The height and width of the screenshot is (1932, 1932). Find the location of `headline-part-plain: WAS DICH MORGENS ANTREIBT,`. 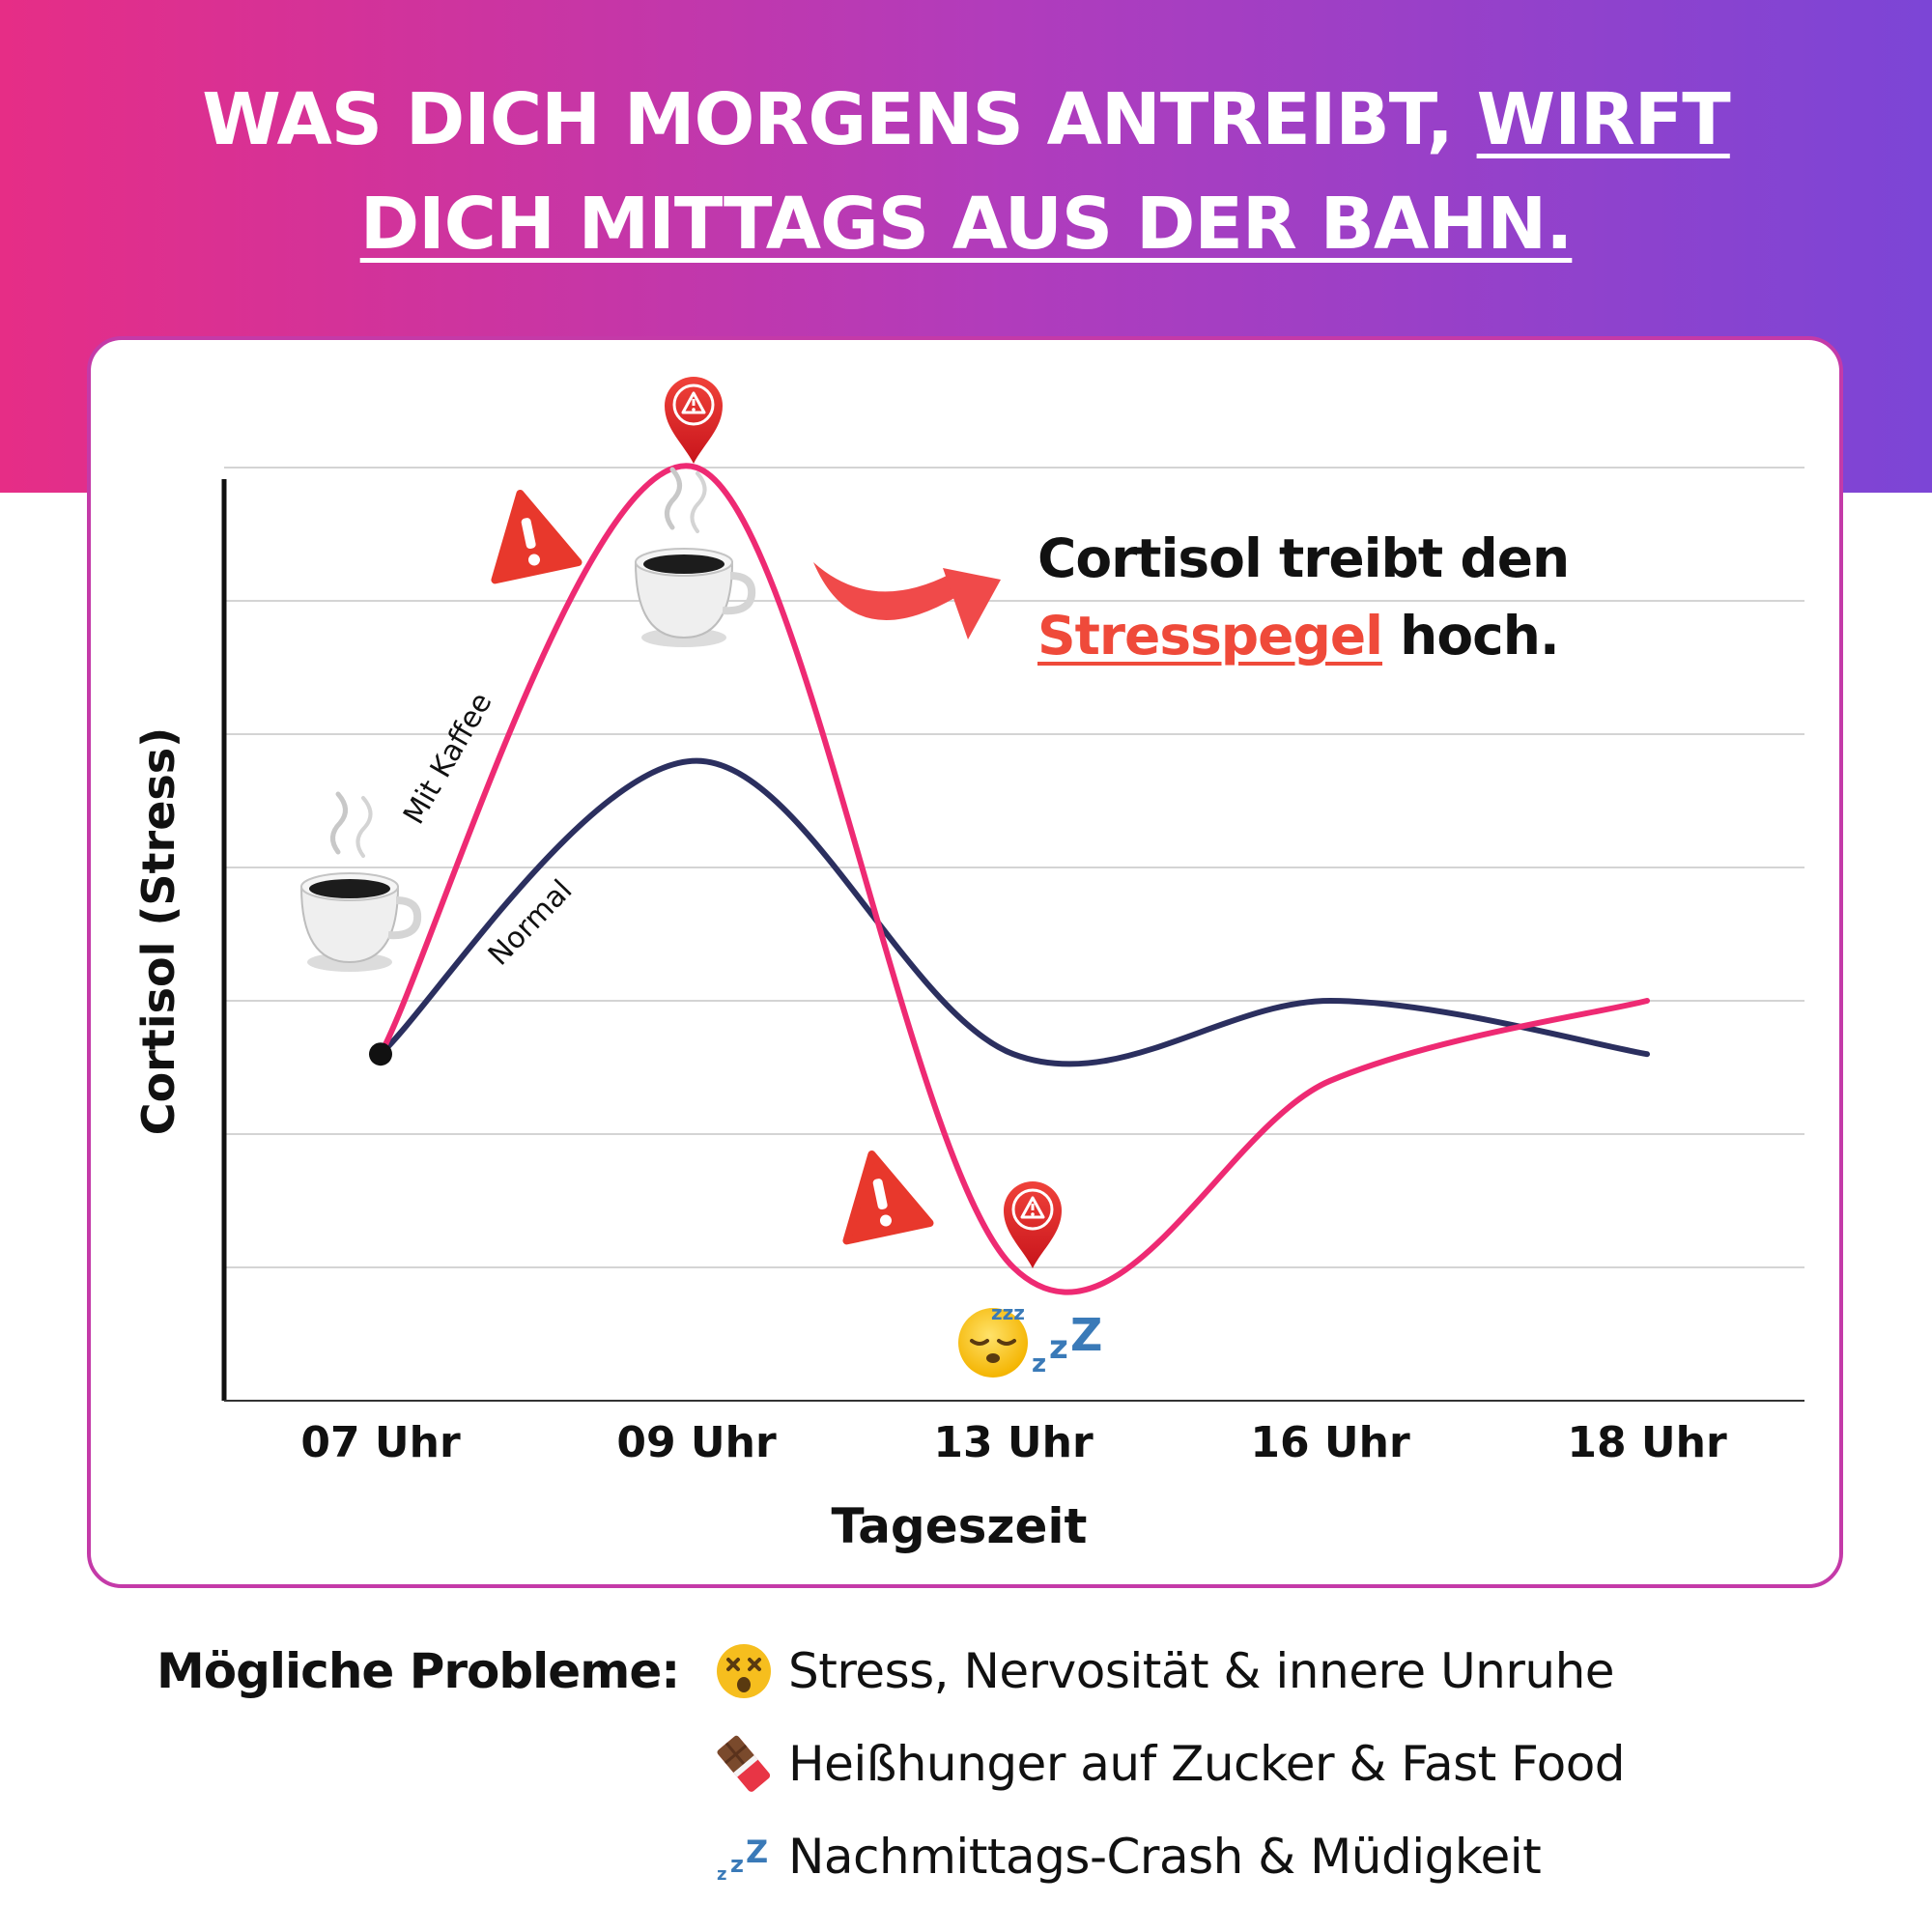

headline-part-plain: WAS DICH MORGENS ANTREIBT, is located at coordinates (828, 119).